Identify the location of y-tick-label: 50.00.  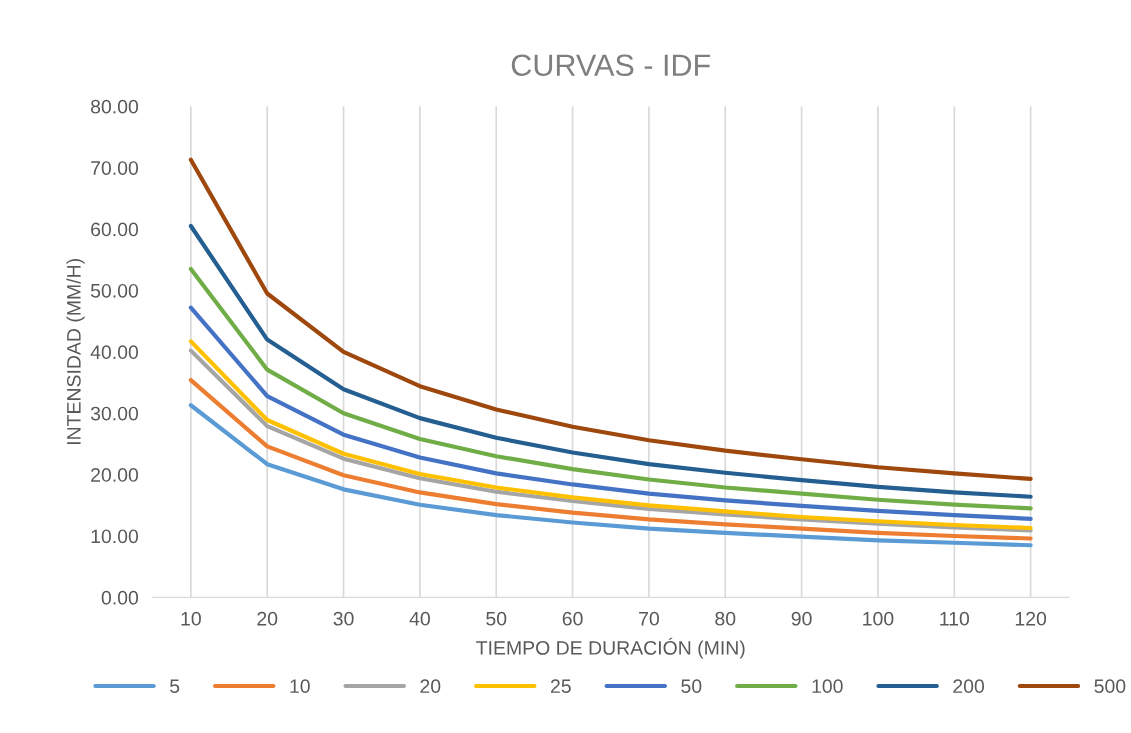
(114, 290).